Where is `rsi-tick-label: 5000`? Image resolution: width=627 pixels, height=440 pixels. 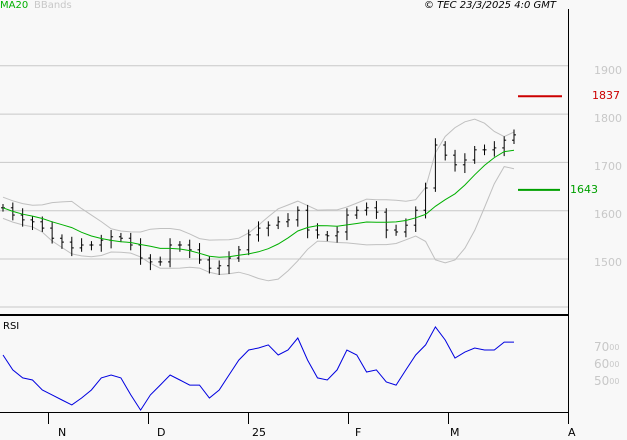 rsi-tick-label: 5000 is located at coordinates (607, 381).